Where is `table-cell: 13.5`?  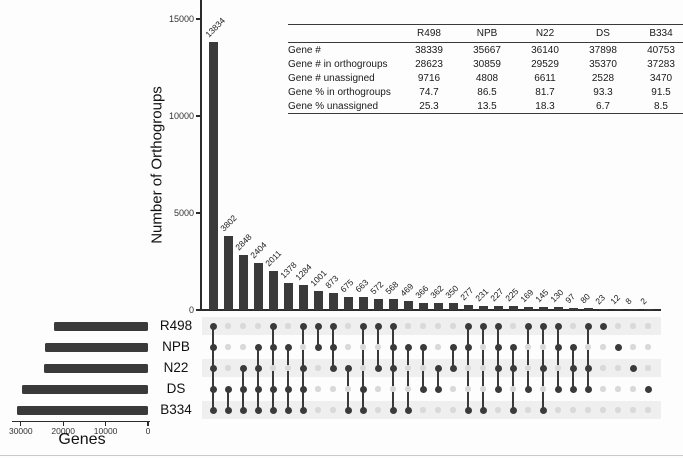 table-cell: 13.5 is located at coordinates (487, 106).